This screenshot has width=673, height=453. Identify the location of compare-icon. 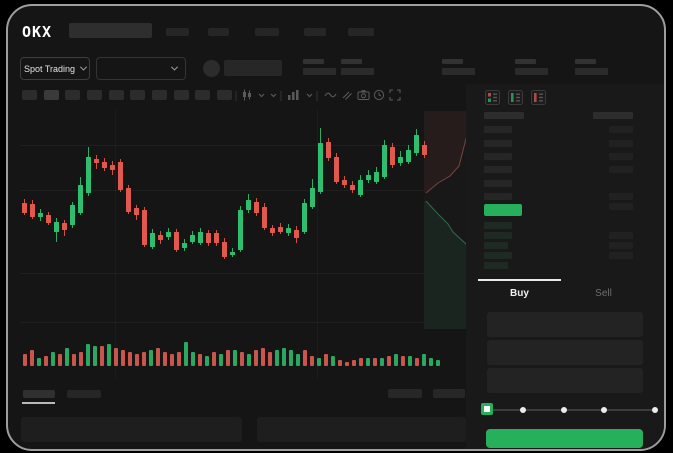
(348, 96).